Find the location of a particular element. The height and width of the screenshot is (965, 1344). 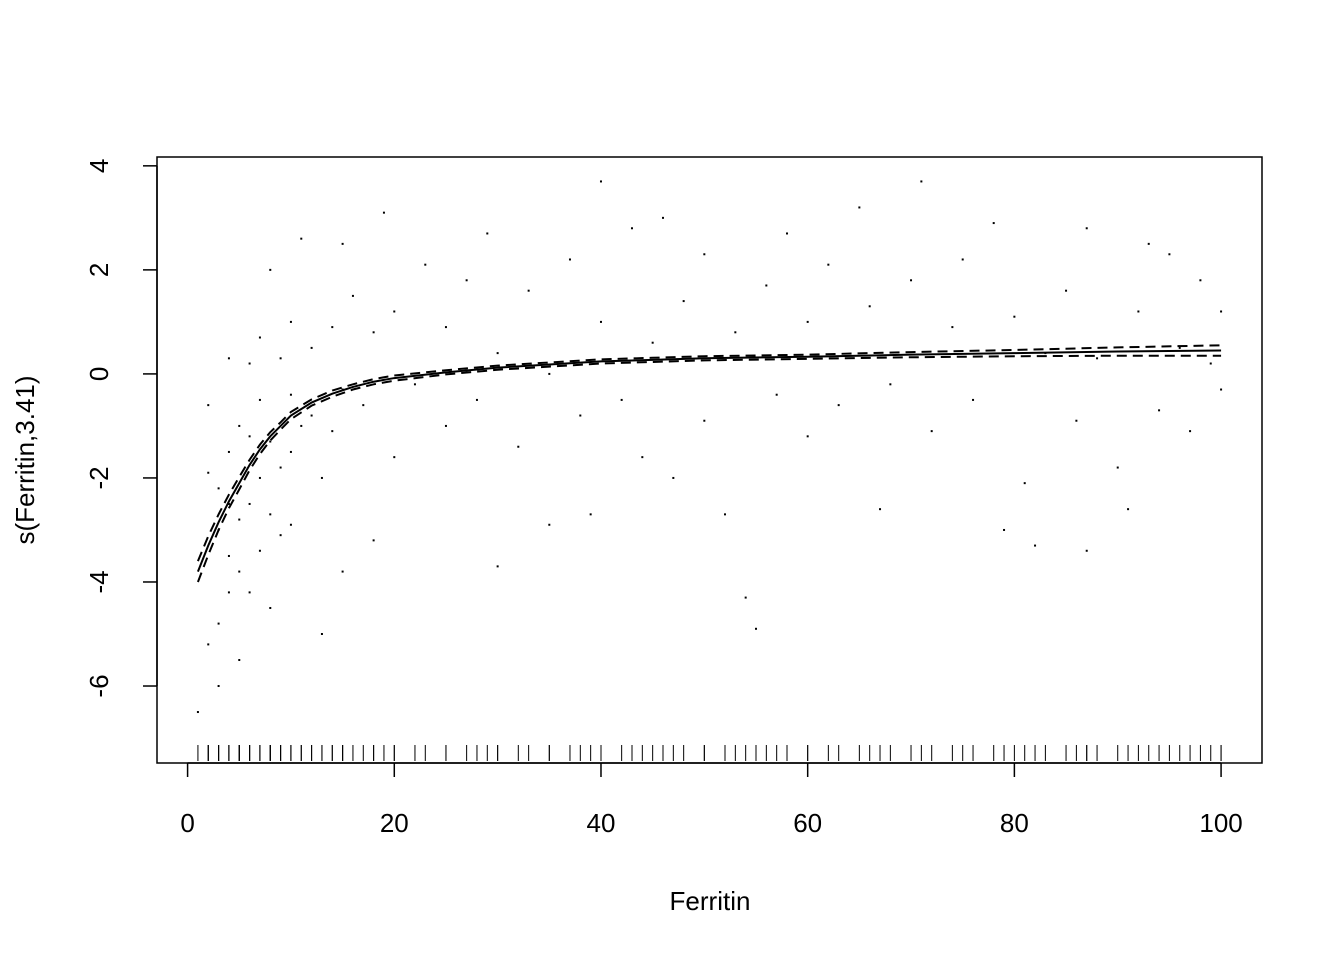

y-axis-label: s(Ferritin,3.41) is located at coordinates (25, 459).